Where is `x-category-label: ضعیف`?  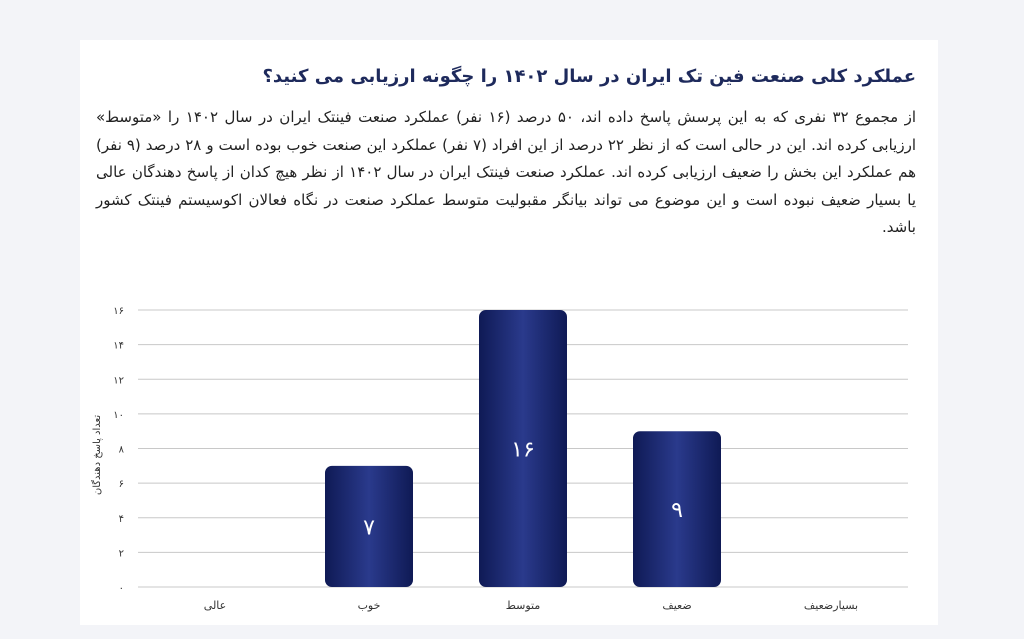 x-category-label: ضعیف is located at coordinates (676, 605).